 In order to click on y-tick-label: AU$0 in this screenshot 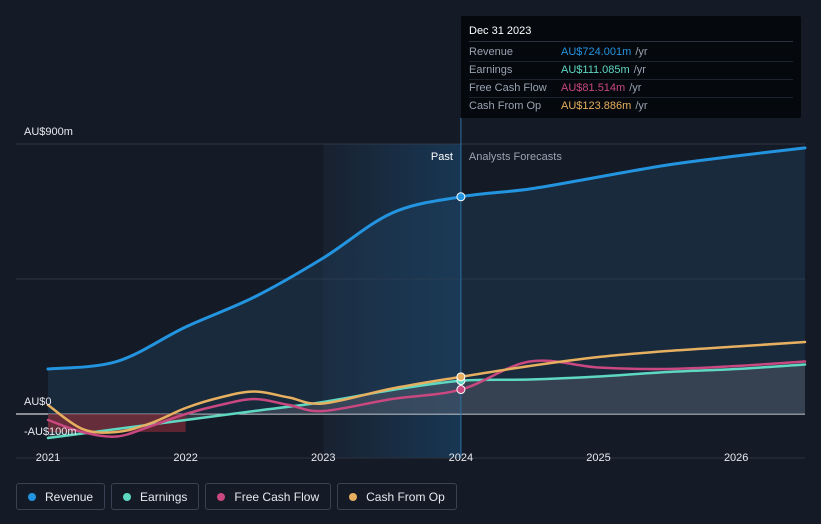, I will do `click(38, 402)`.